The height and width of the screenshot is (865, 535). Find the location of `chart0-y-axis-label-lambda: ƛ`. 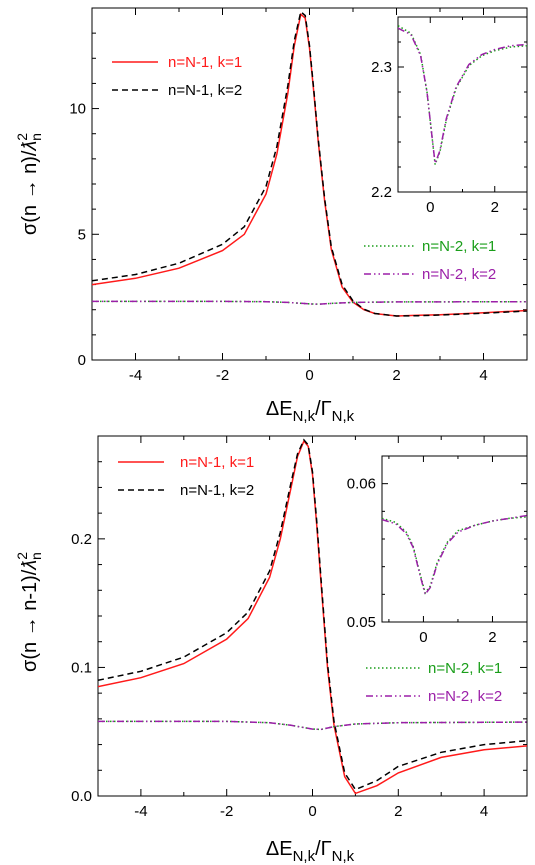

chart0-y-axis-label-lambda: ƛ is located at coordinates (30, 146).